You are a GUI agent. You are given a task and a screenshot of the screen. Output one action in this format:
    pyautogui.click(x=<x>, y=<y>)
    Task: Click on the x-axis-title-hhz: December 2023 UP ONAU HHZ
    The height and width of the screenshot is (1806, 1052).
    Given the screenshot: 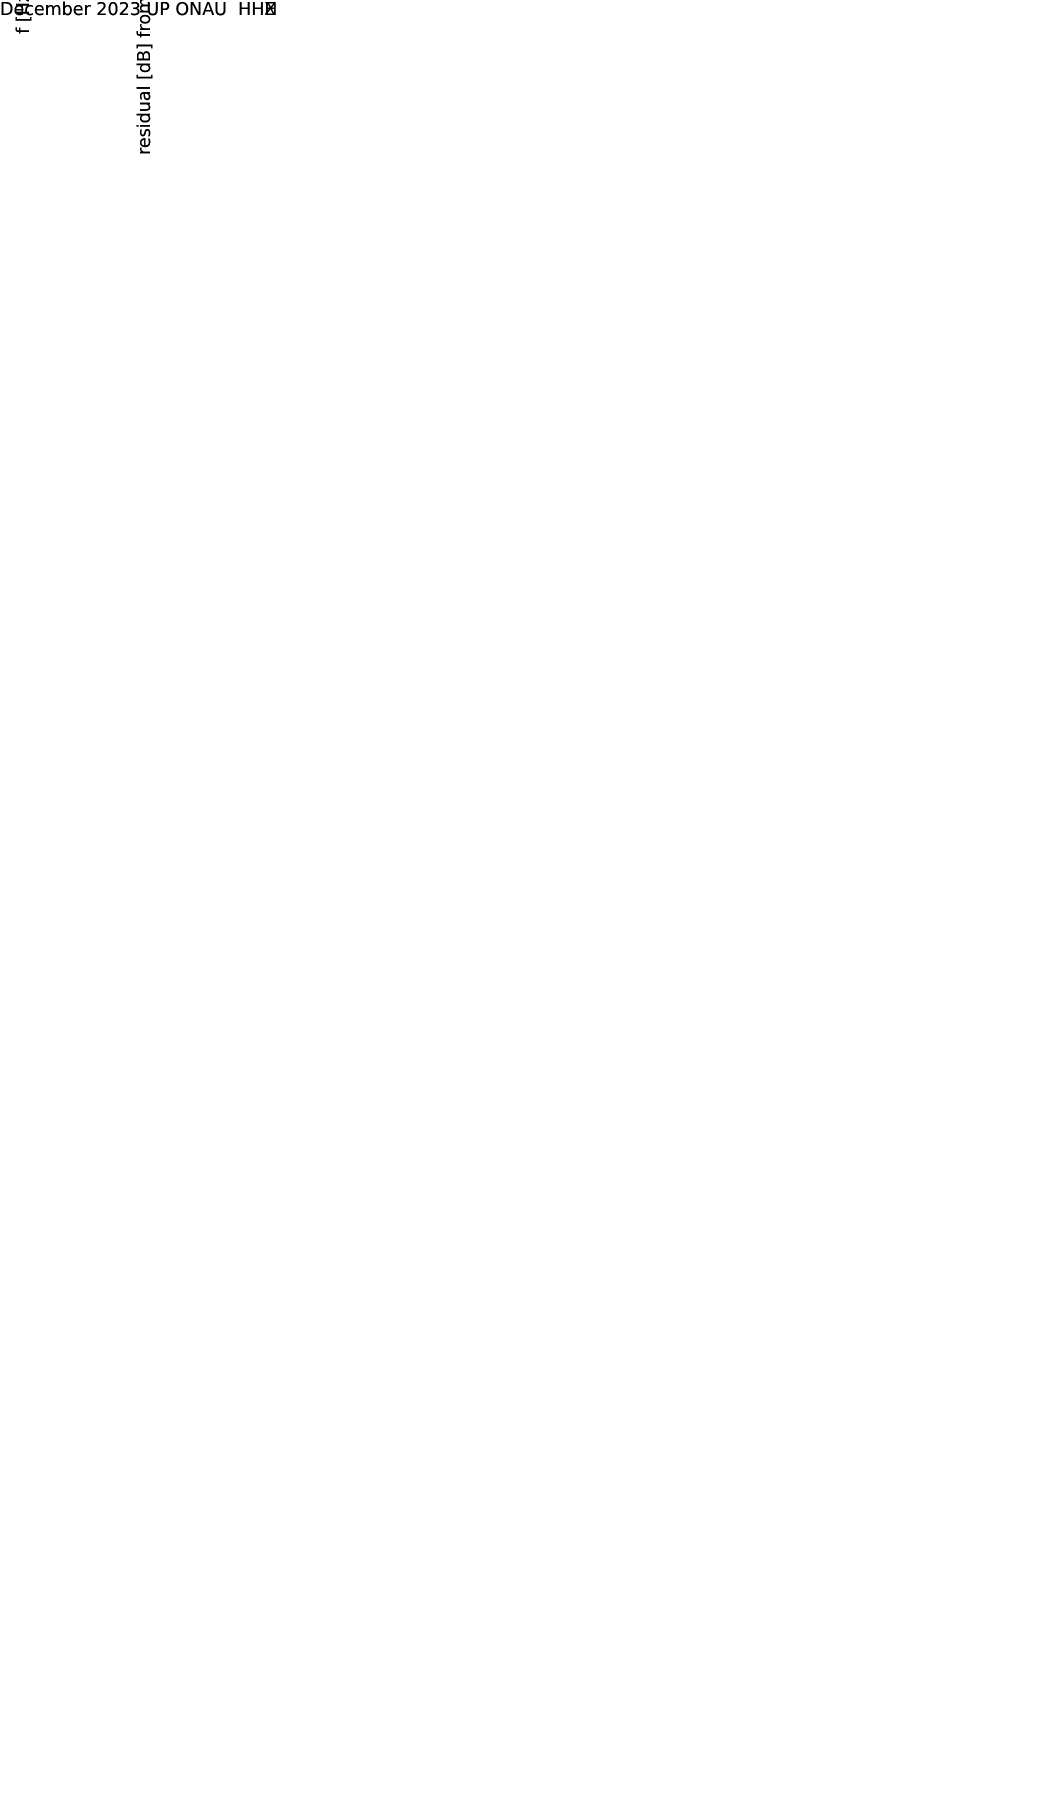 What is the action you would take?
    pyautogui.click(x=138, y=10)
    